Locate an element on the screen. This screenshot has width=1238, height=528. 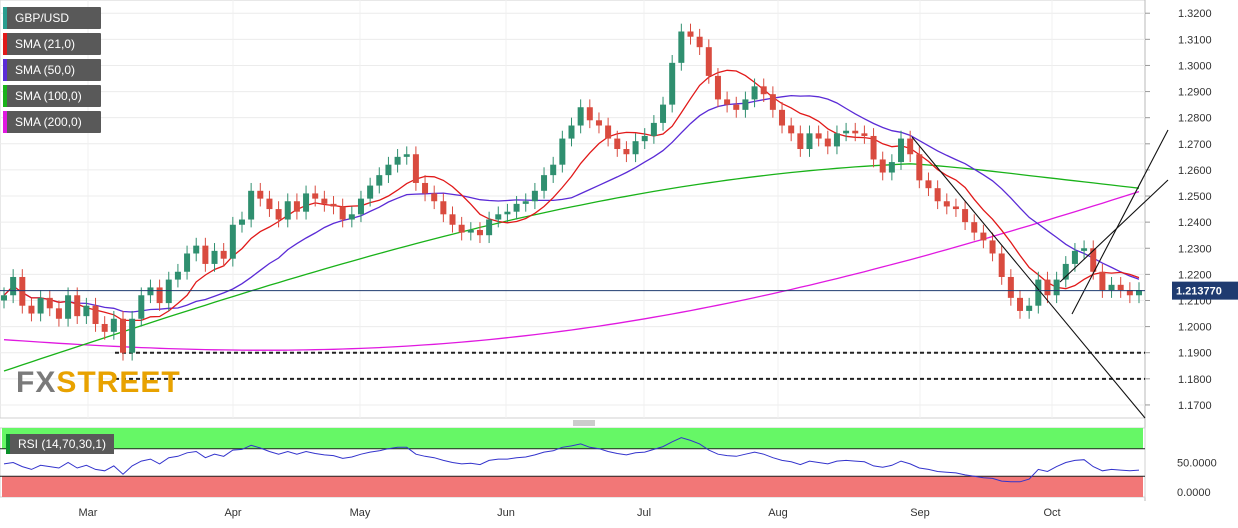
rsi-label: RSI (14,70,30,1) is located at coordinates (62, 444).